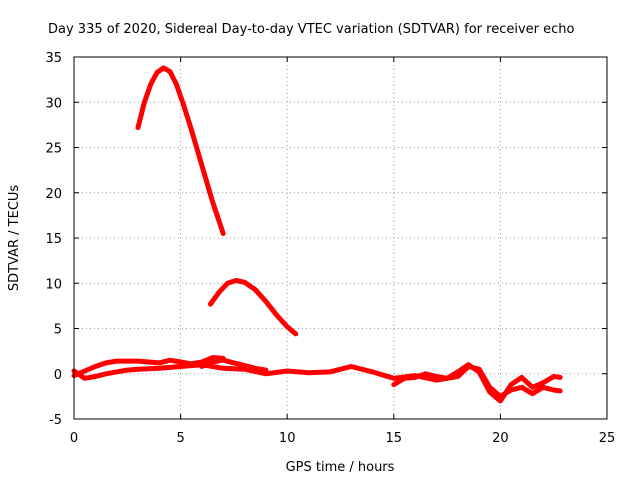  I want to click on x-tick-label: 5, so click(180, 438).